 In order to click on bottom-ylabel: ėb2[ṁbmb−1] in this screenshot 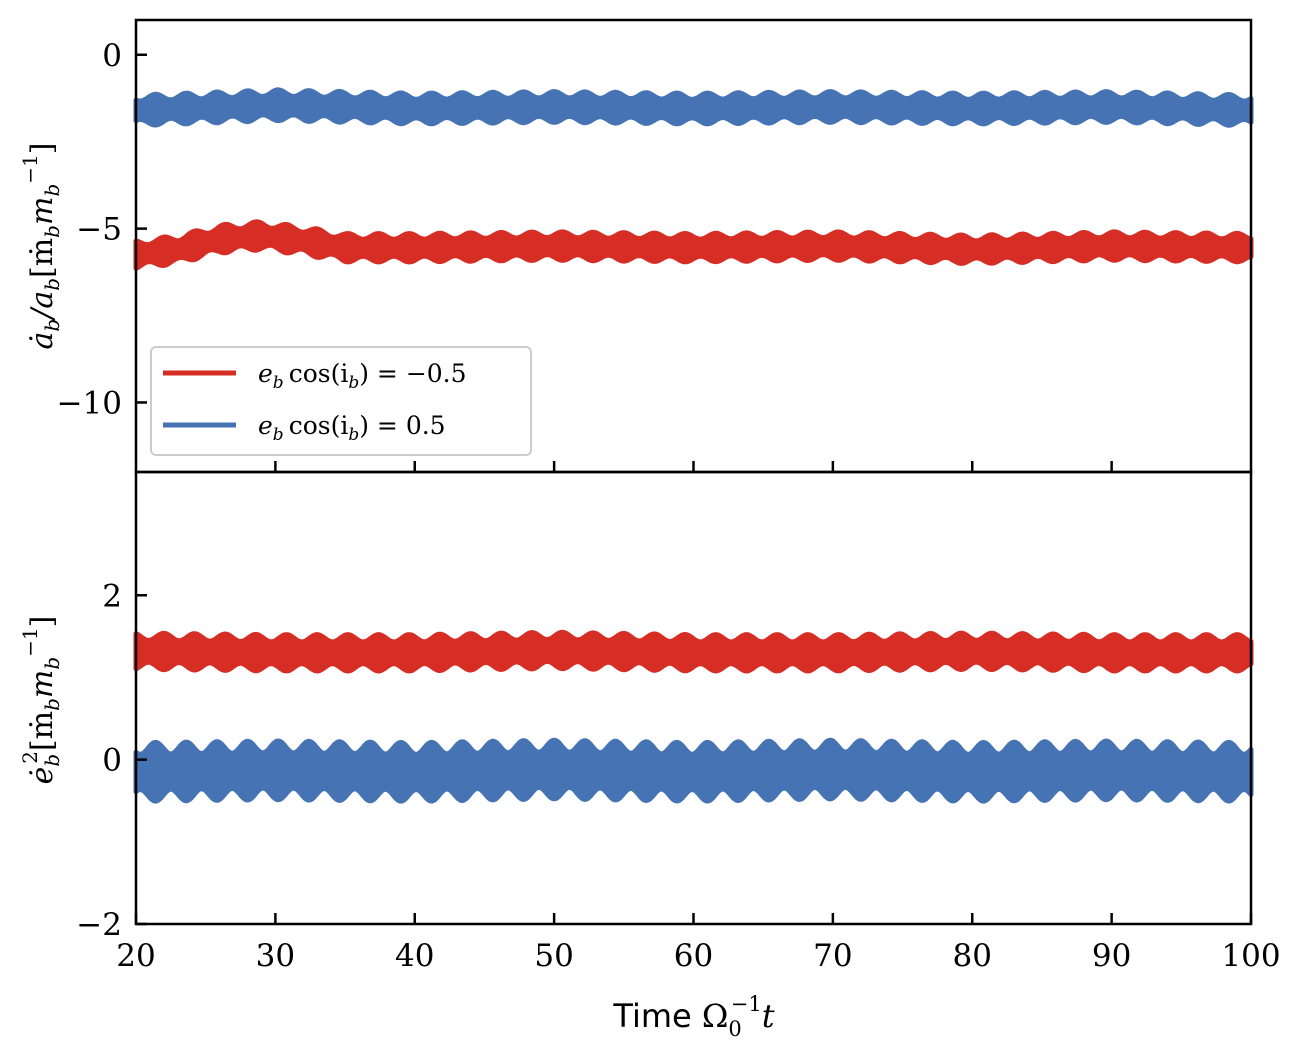, I will do `click(41, 700)`.